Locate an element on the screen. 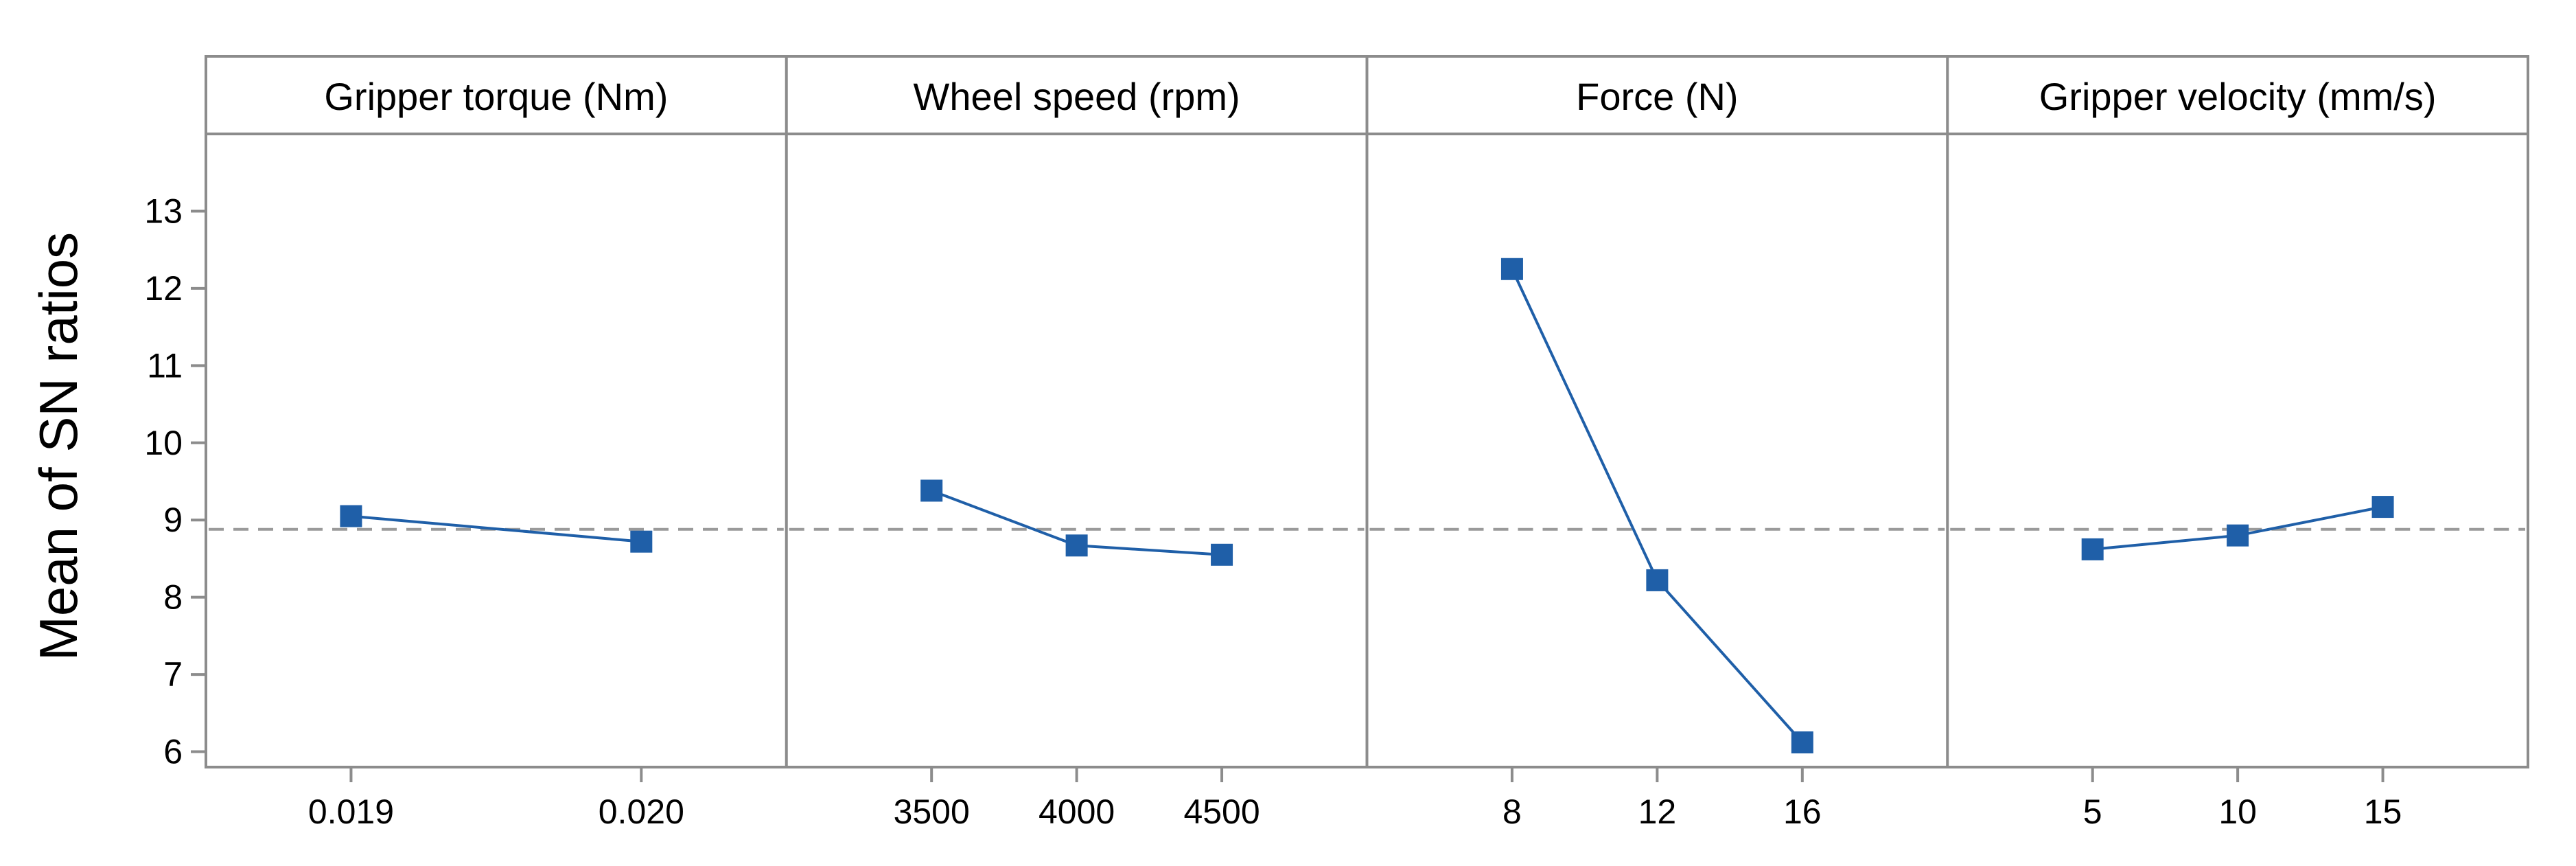  x-tick-label: 15 is located at coordinates (2383, 812).